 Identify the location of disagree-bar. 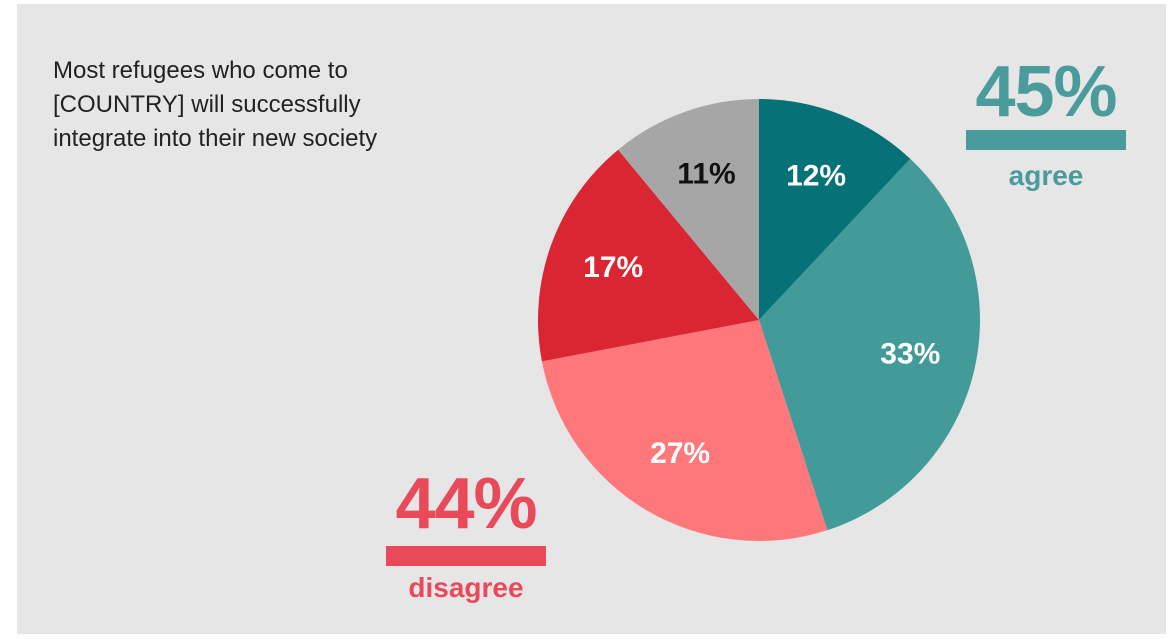
(466, 556).